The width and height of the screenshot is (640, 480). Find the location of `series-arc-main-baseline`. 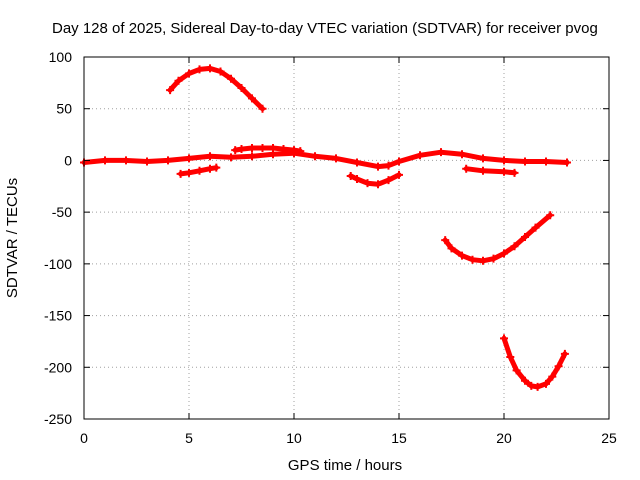

series-arc-main-baseline is located at coordinates (325, 159).